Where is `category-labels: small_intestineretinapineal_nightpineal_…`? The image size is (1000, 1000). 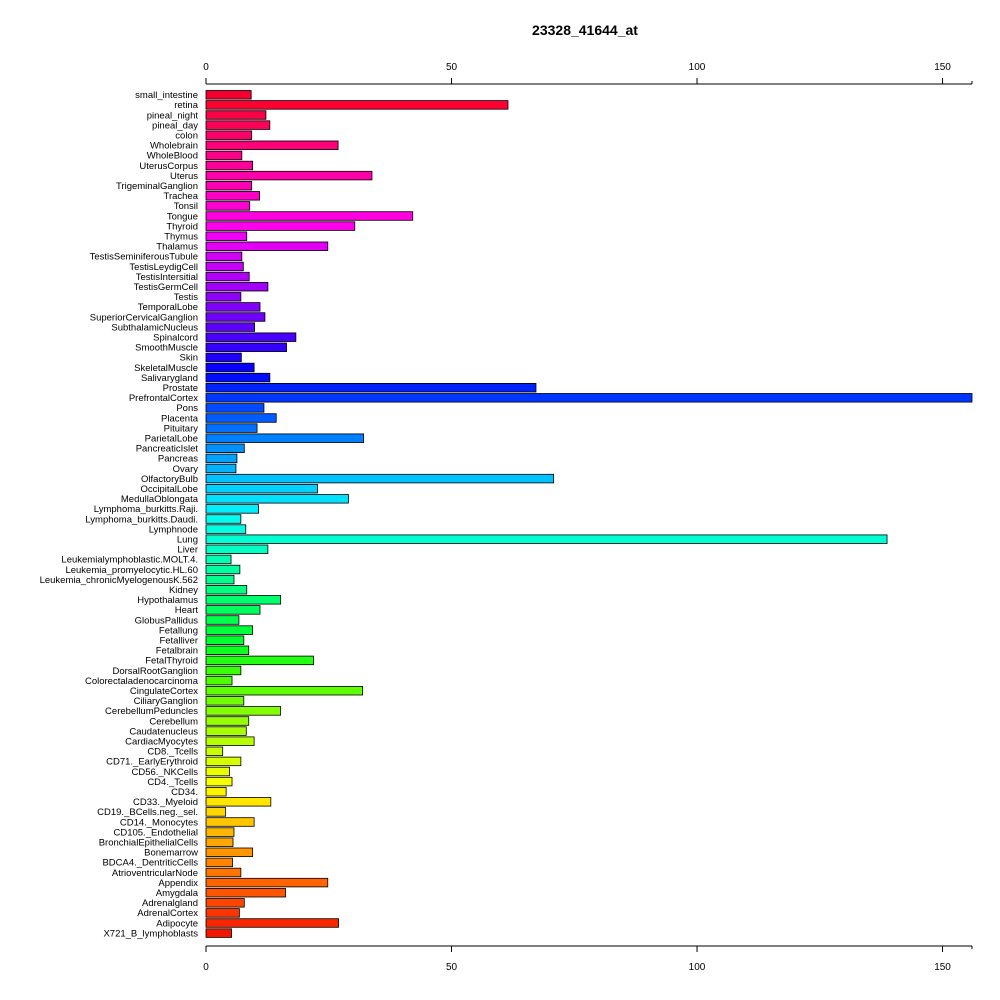
category-labels: small_intestineretinapineal_nightpineal_… is located at coordinates (119, 514).